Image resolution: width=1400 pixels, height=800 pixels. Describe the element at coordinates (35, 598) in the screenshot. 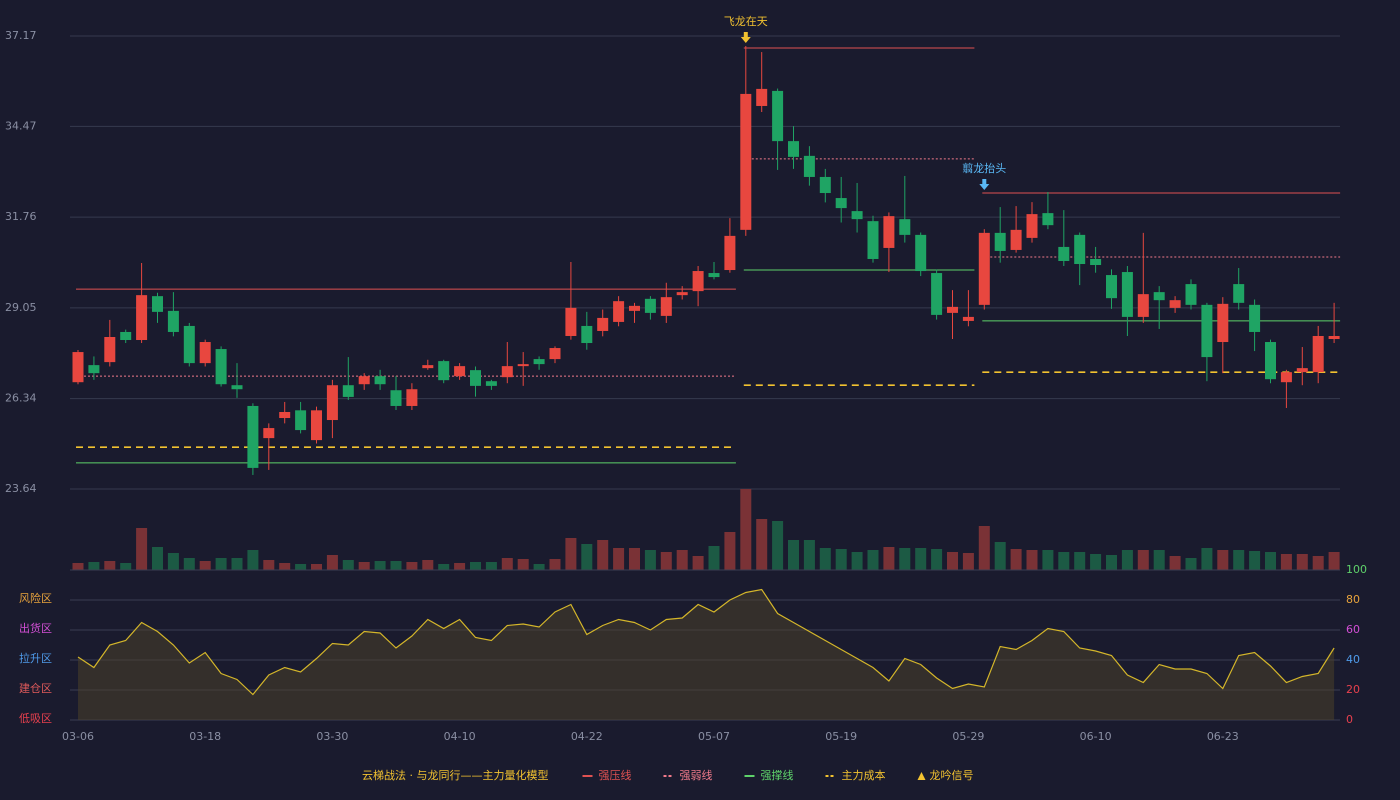

I see `zone-label: 风险区` at that location.